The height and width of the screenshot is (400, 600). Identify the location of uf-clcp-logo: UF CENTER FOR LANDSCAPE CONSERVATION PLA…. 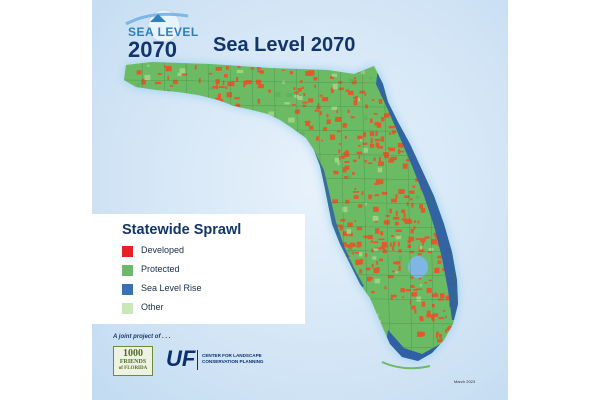
(221, 361).